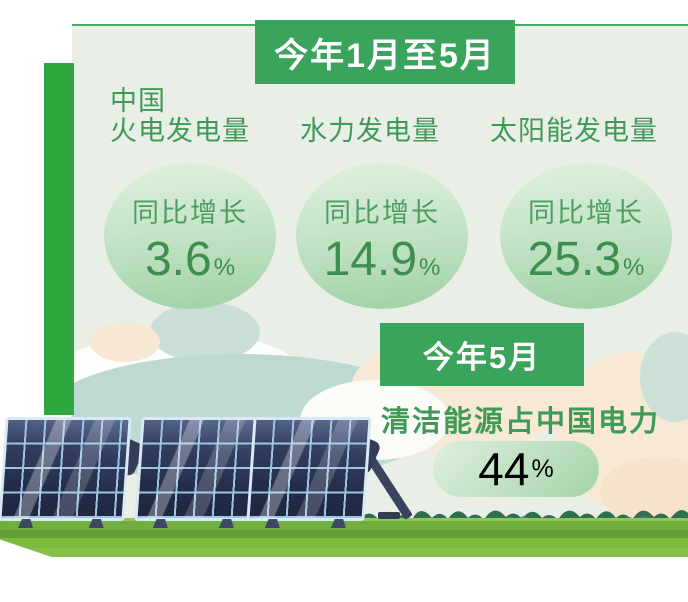 The image size is (688, 602). Describe the element at coordinates (385, 55) in the screenshot. I see `period-banner-top-label: 今年1月至5月` at that location.